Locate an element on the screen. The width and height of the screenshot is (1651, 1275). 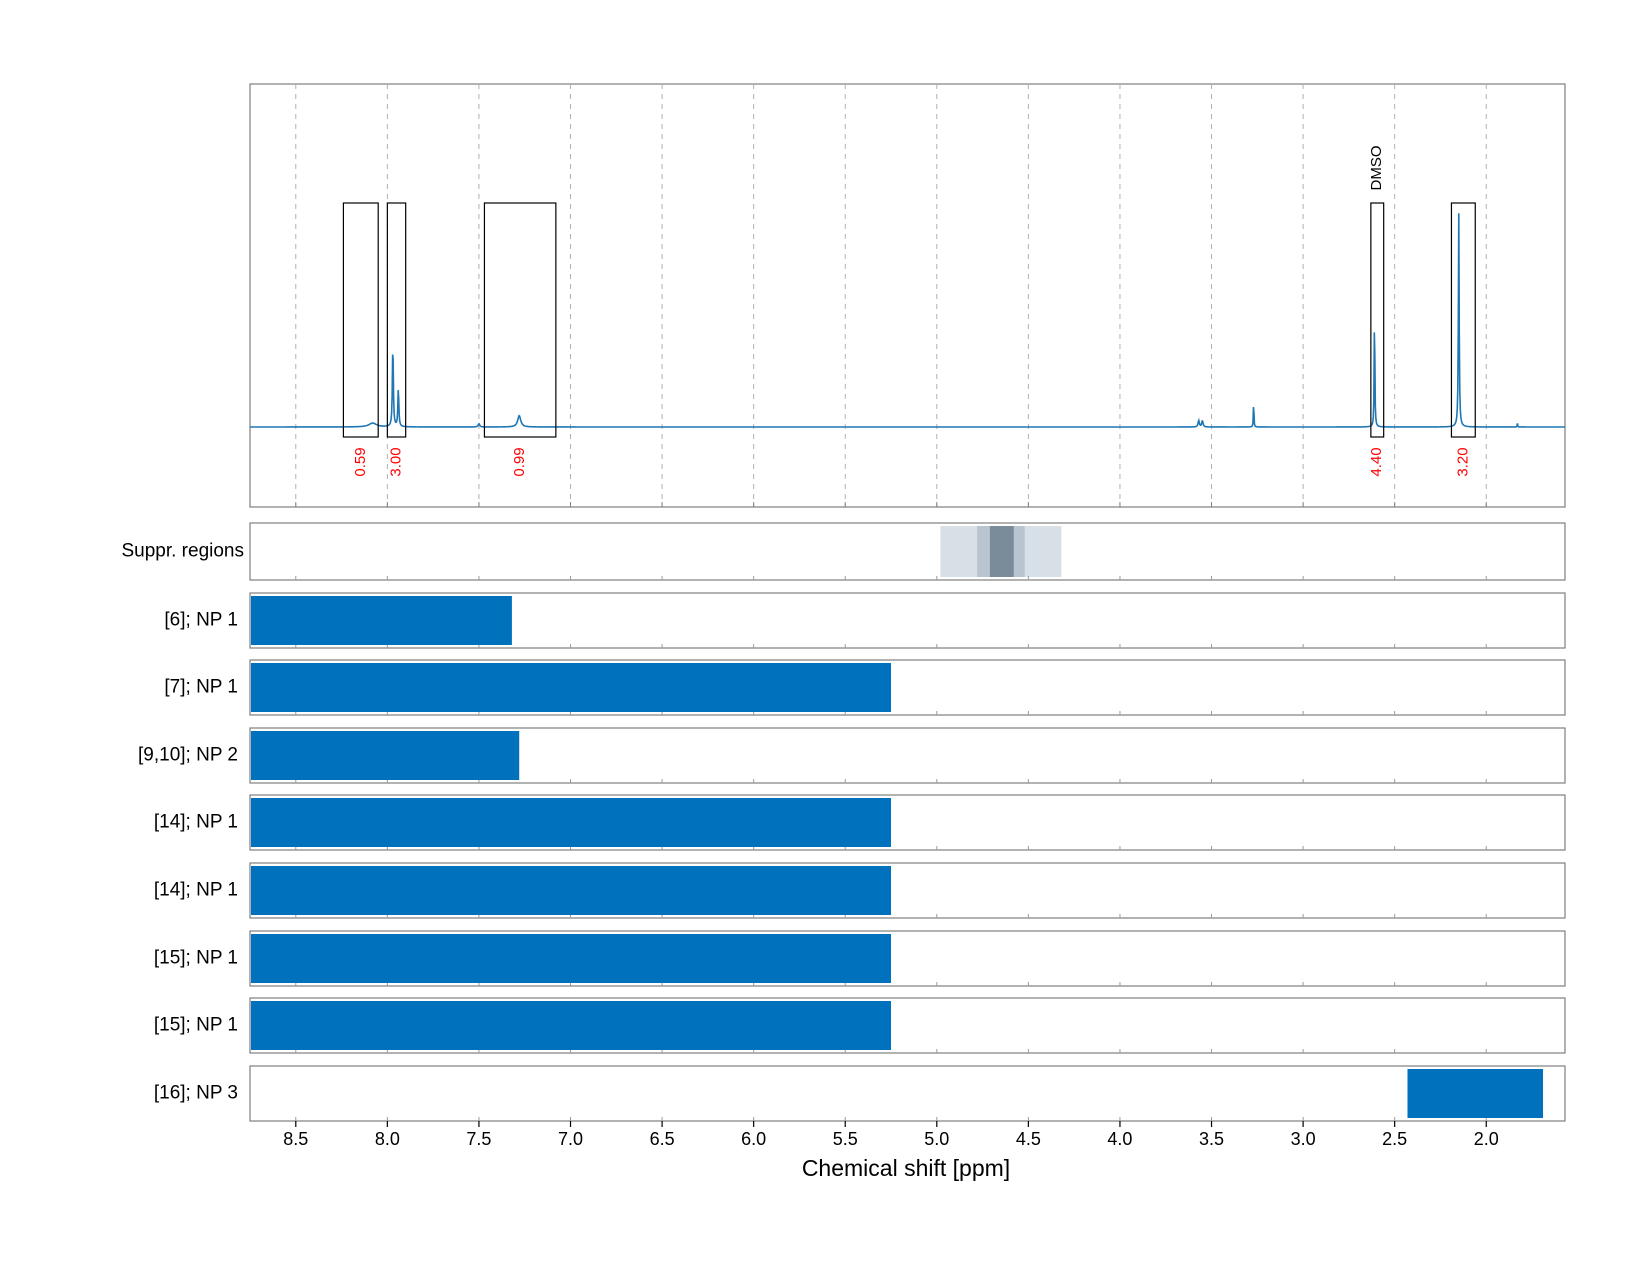
x-tick-label: 3.0 is located at coordinates (1303, 1139).